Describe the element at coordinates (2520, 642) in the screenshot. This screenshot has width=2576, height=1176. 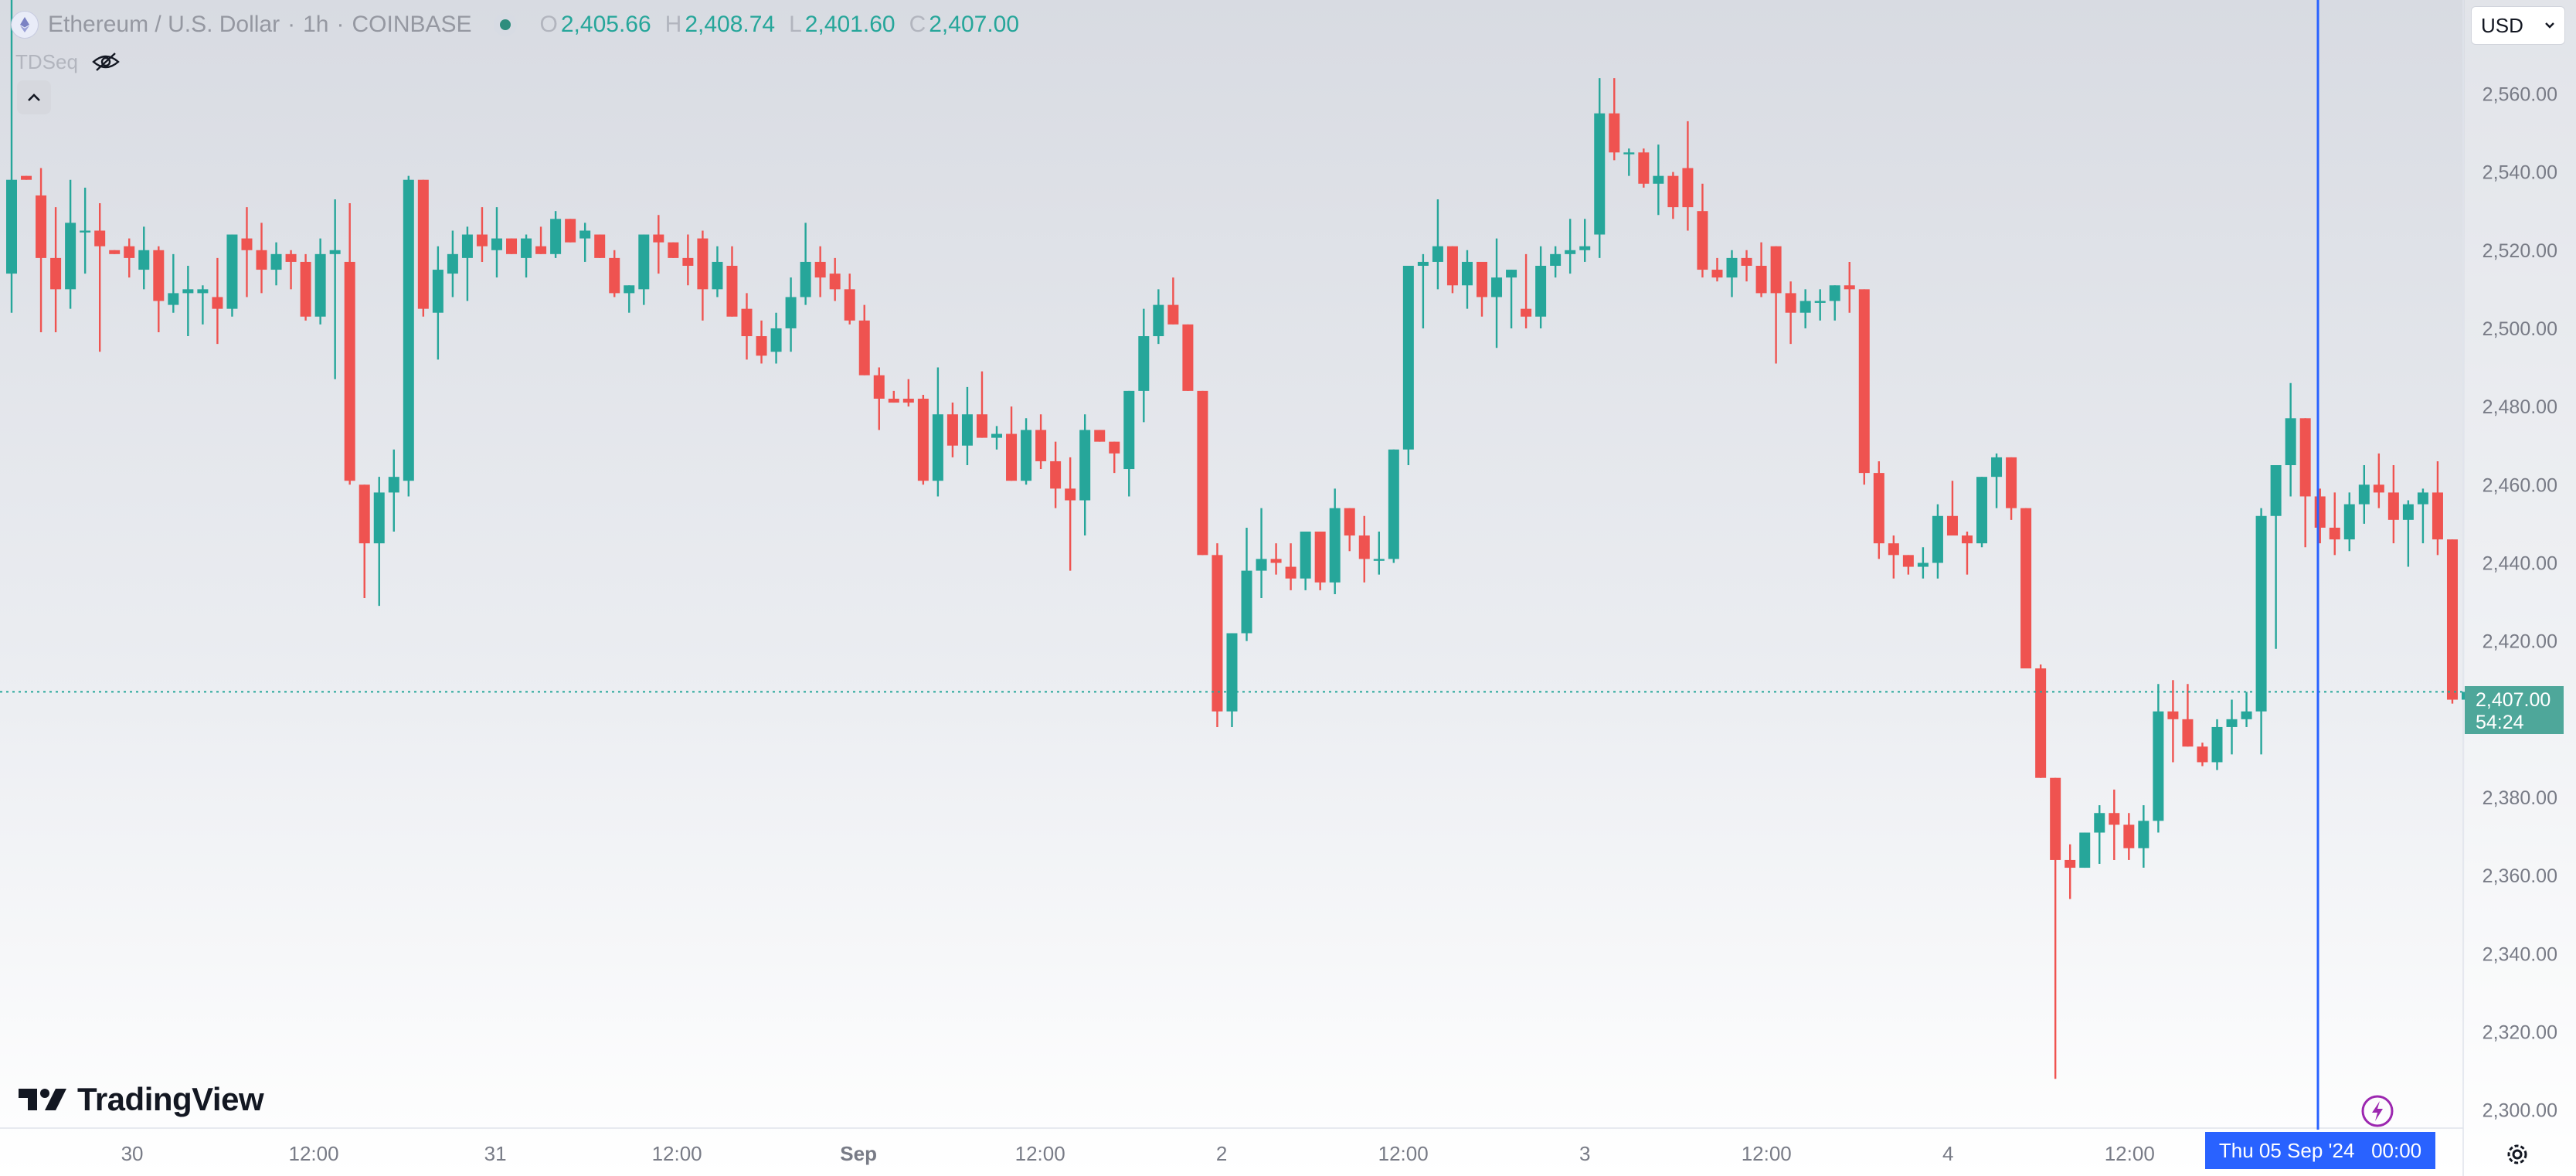
I see `price-tick-label: 2,420.00` at that location.